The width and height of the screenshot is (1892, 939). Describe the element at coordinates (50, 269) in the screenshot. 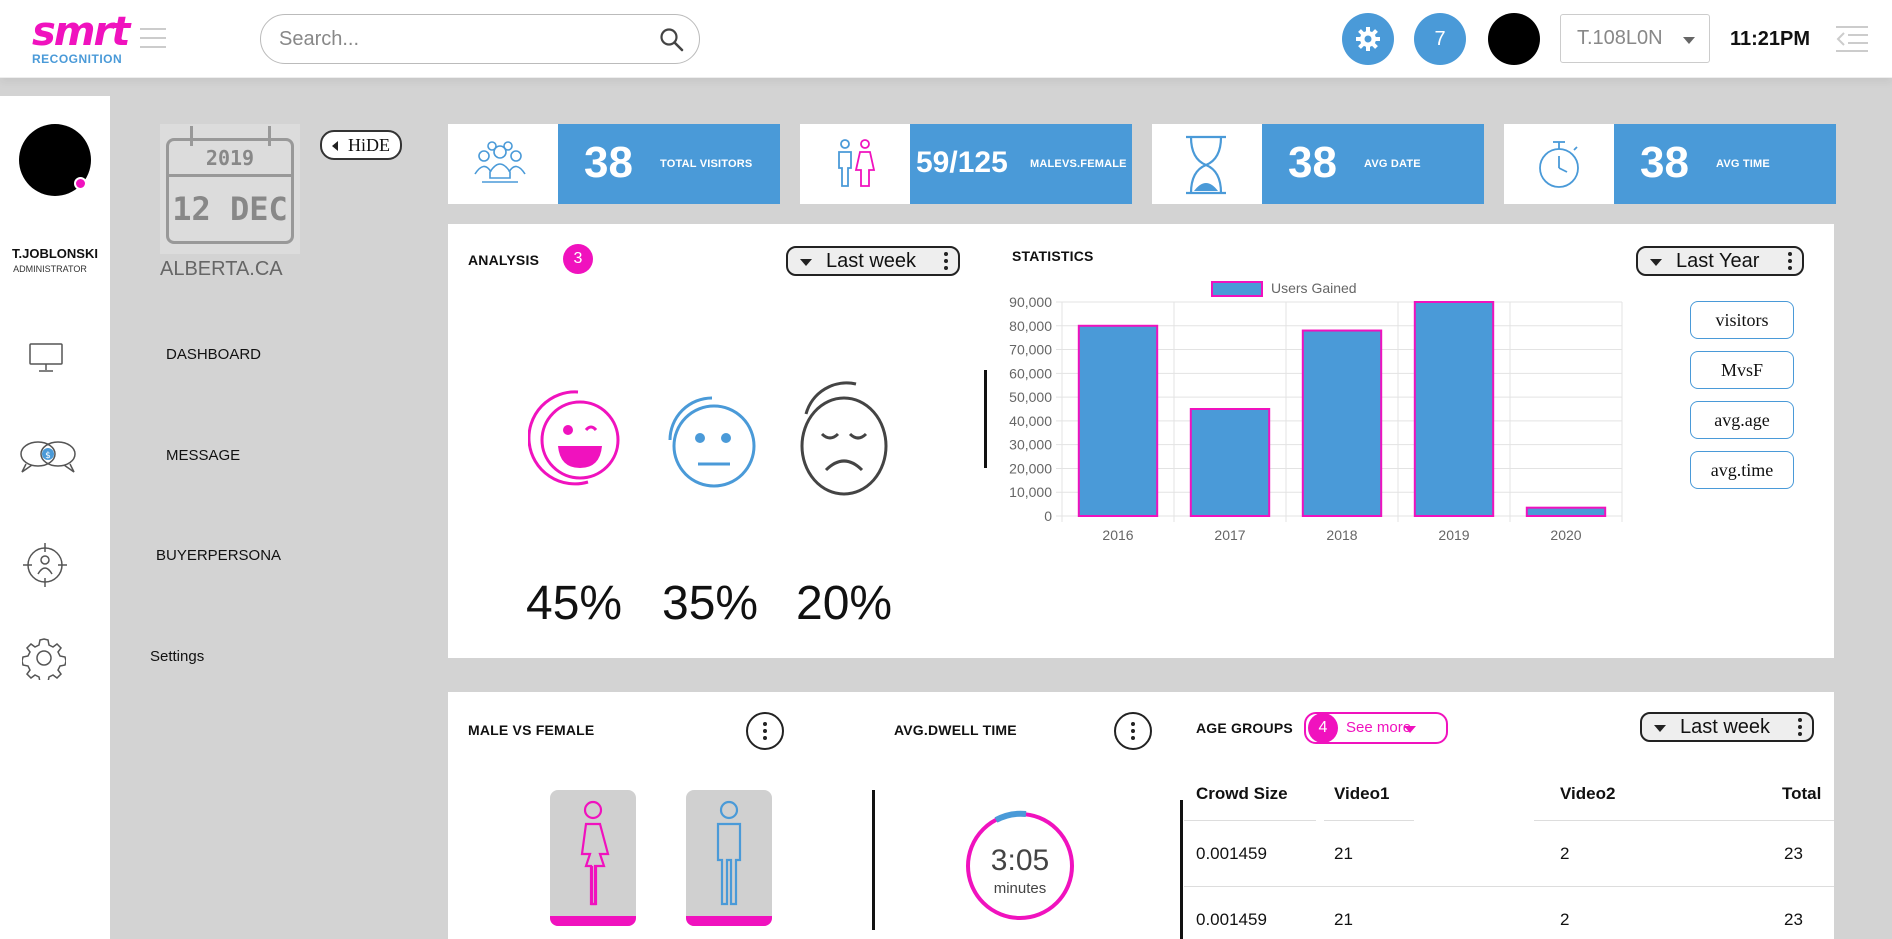

I see `user-role: ADMINISTRATOR` at that location.